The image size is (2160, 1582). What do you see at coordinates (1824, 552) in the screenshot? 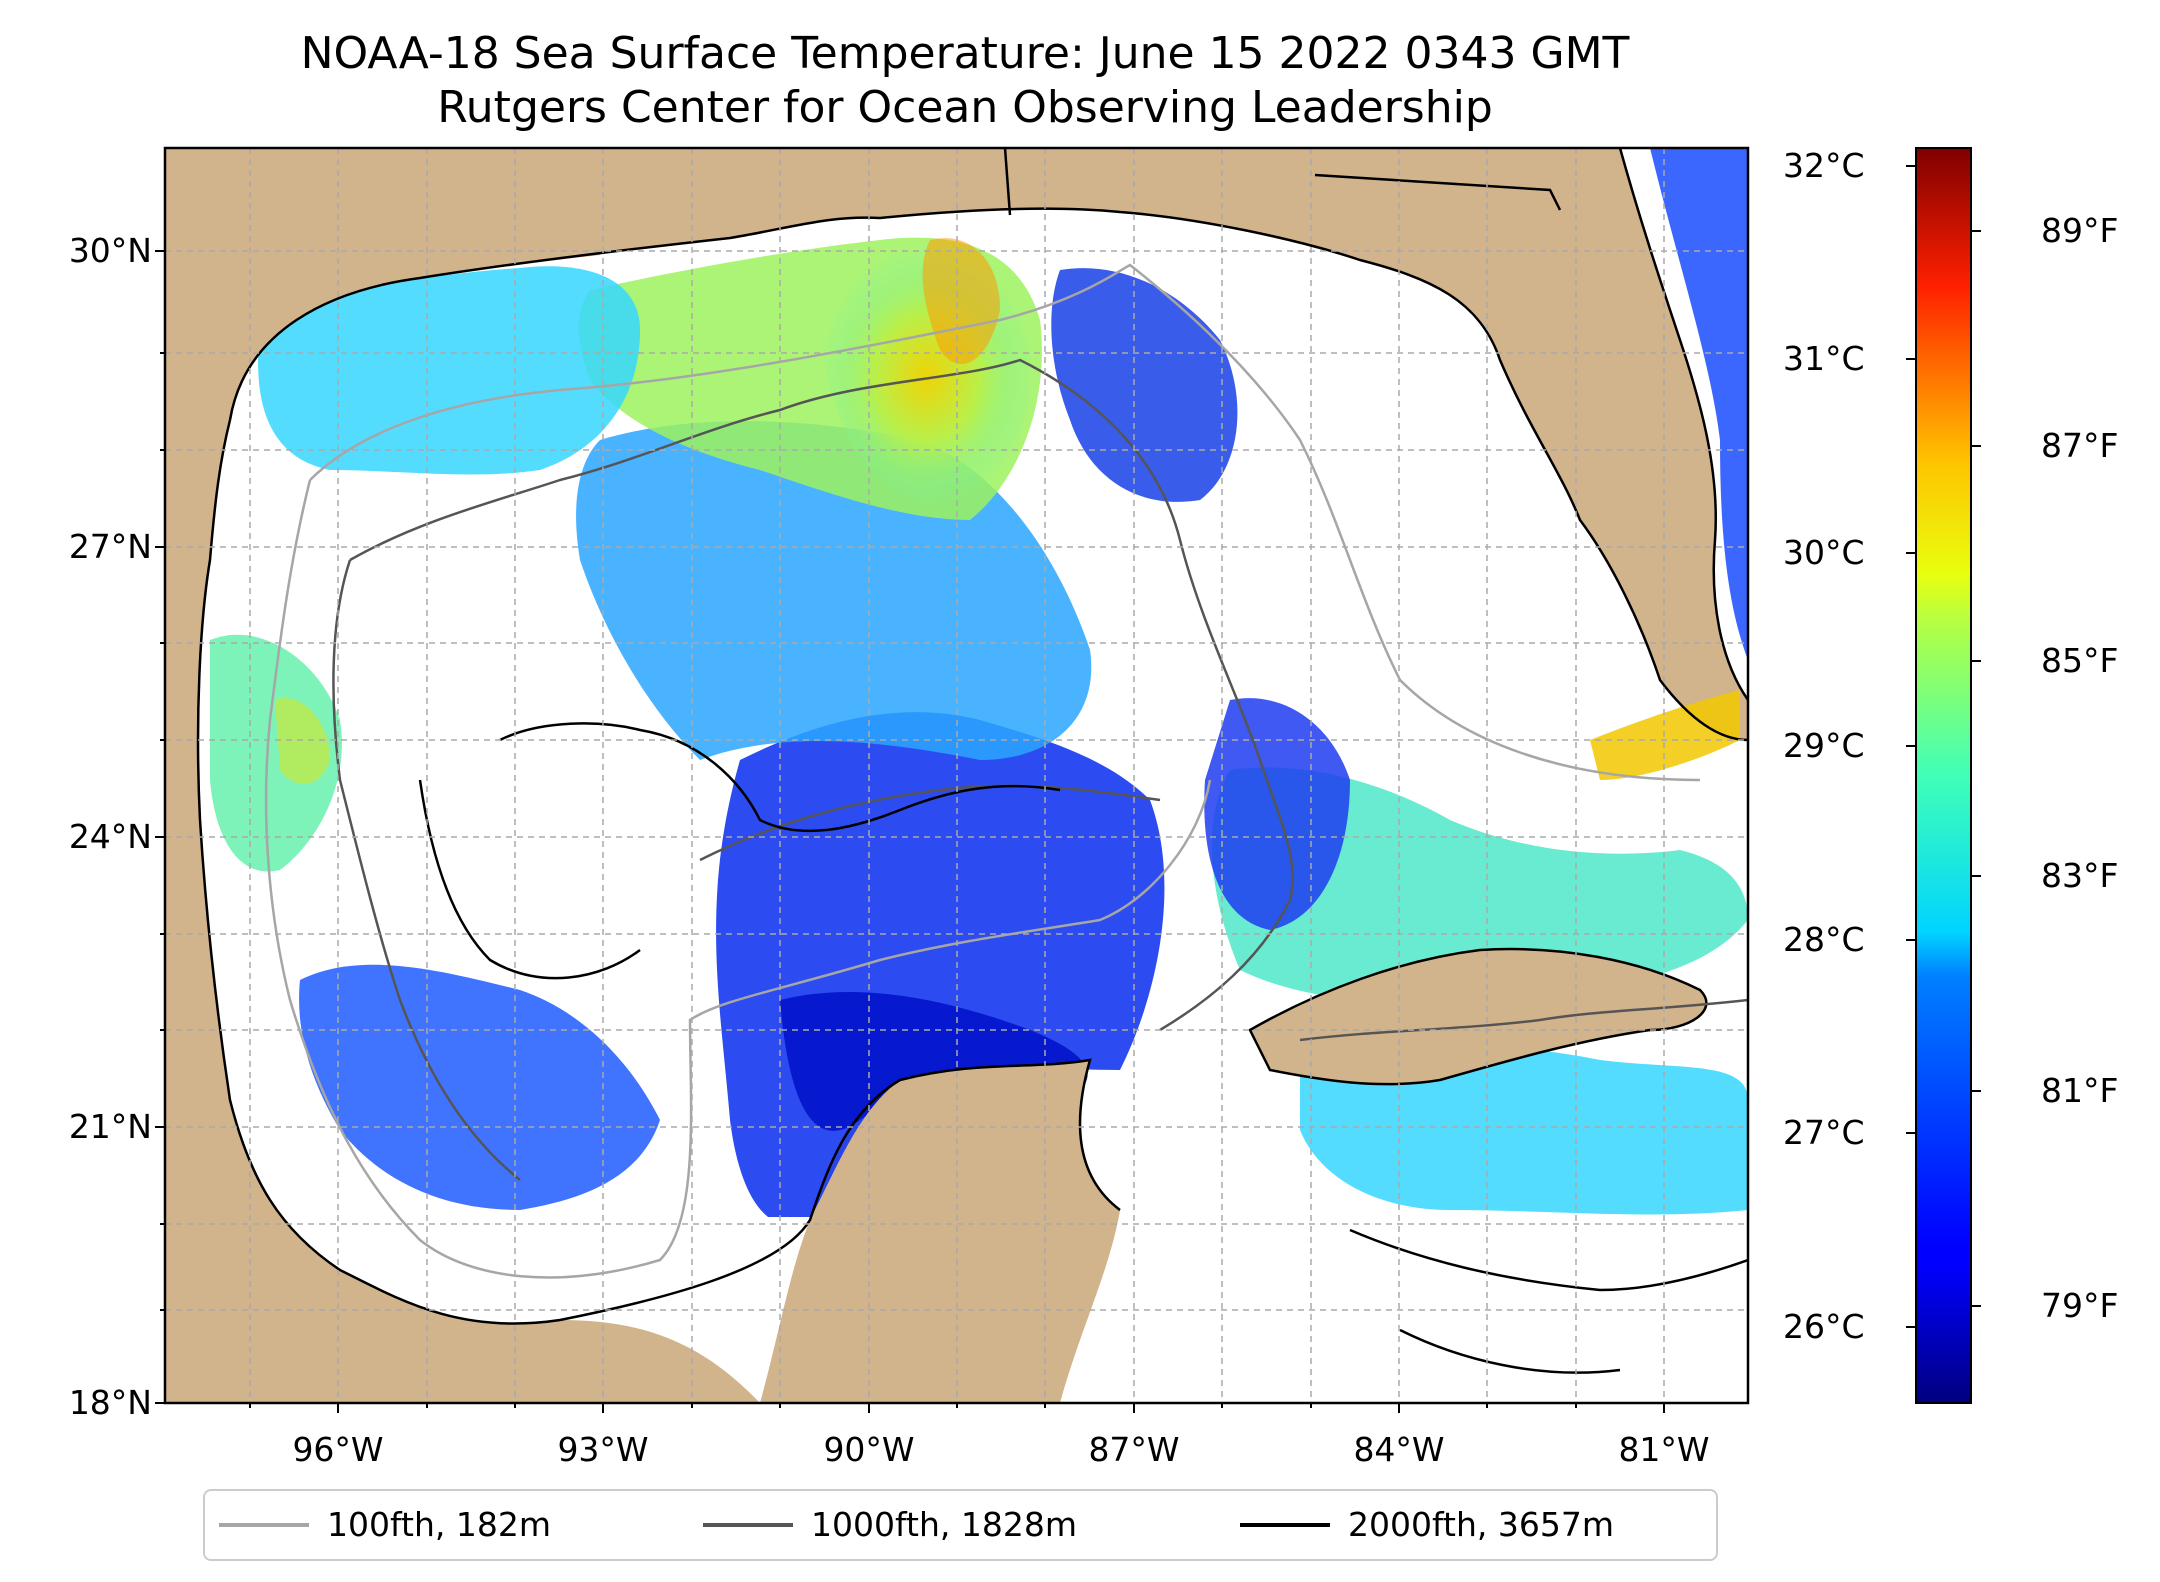
I see `colorbar-label-30c: 30°C` at bounding box center [1824, 552].